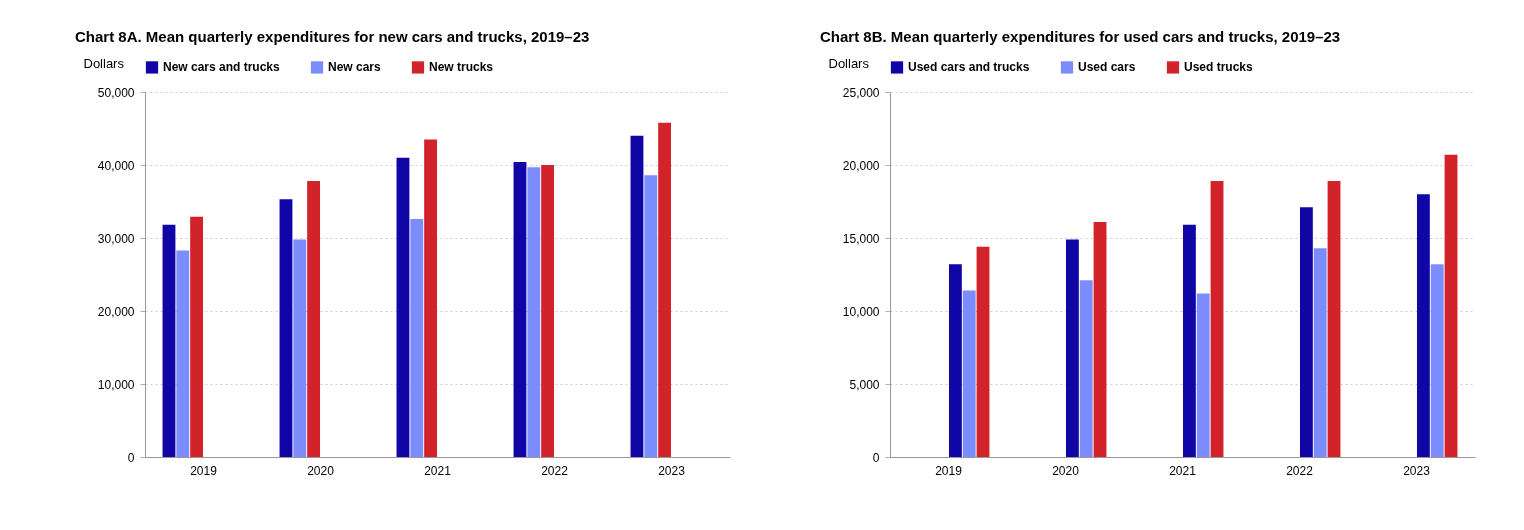 The width and height of the screenshot is (1524, 530). I want to click on legend-label: Used cars and trucks, so click(969, 67).